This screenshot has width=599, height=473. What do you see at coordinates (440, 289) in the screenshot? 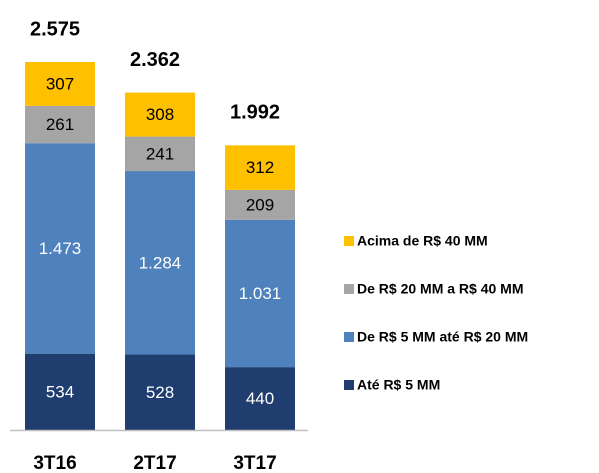
I see `legend-label: De R$ 20 MM a R$ 40 MM` at bounding box center [440, 289].